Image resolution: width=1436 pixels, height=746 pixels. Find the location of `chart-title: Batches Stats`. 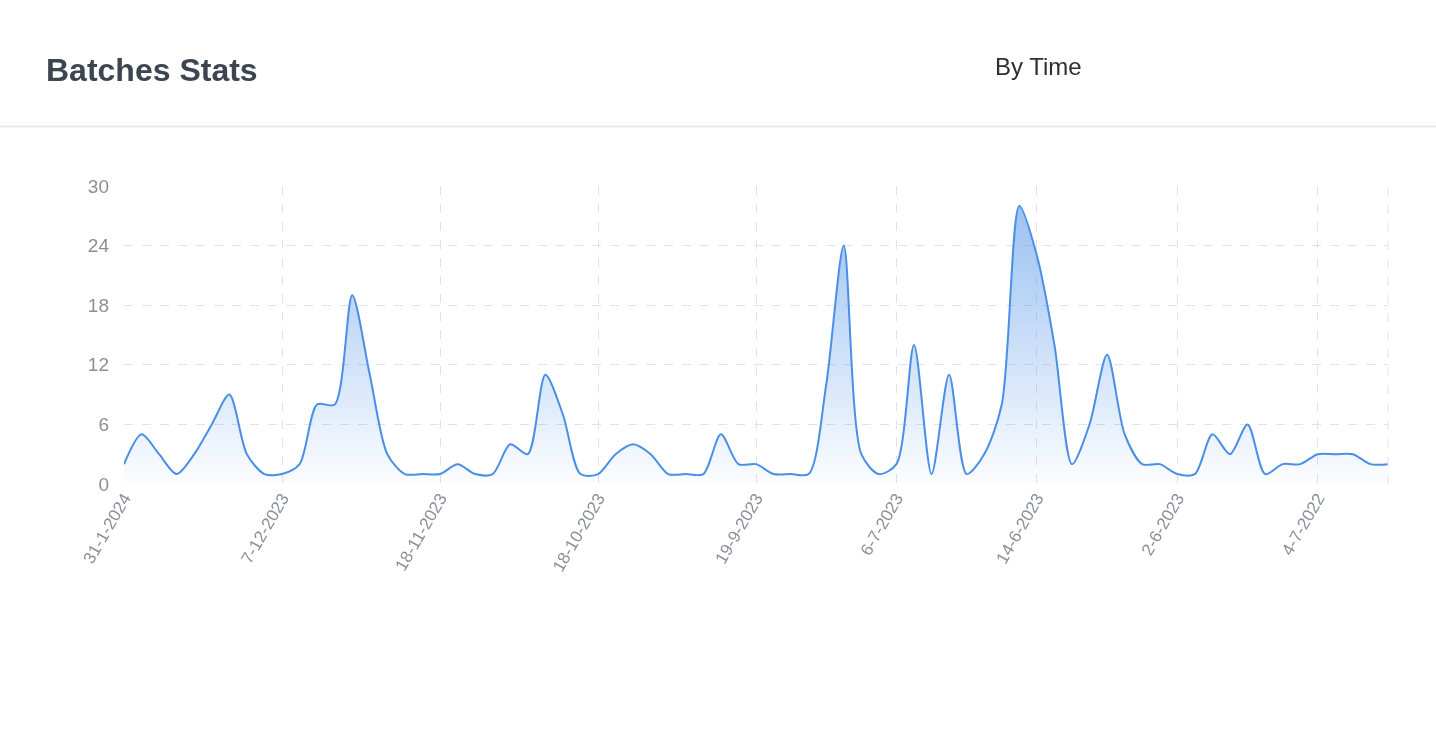

chart-title: Batches Stats is located at coordinates (152, 70).